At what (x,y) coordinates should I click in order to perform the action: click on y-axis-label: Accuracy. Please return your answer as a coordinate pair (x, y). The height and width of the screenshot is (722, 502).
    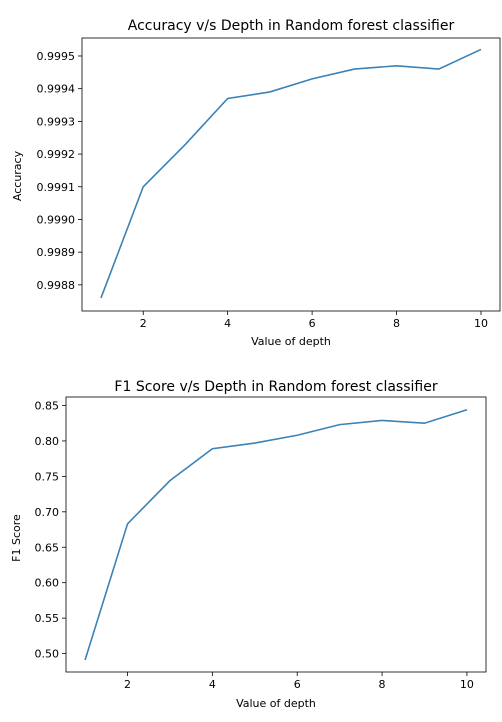
    Looking at the image, I should click on (17, 175).